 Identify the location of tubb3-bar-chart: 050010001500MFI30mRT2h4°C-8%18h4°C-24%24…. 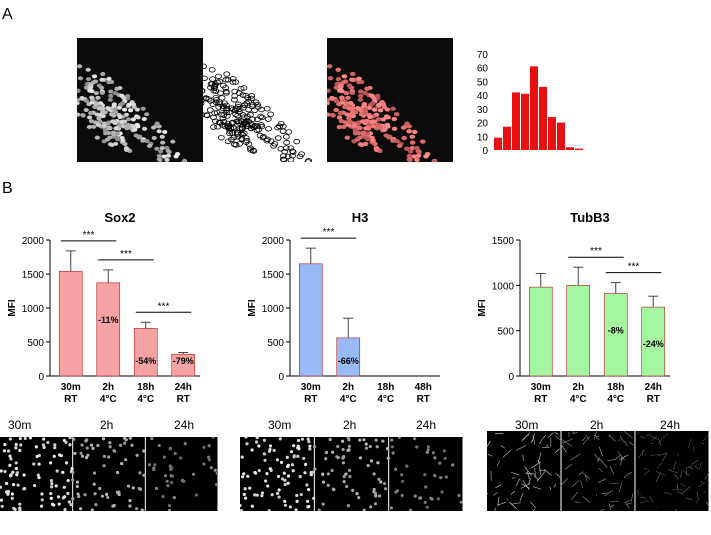
(573, 320).